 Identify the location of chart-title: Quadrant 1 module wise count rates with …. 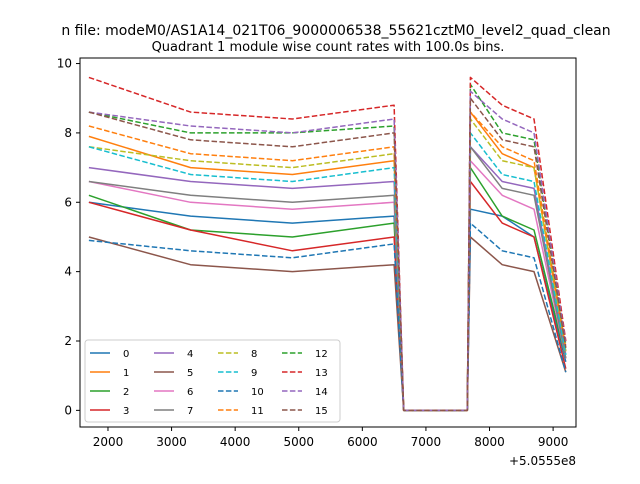
(328, 47).